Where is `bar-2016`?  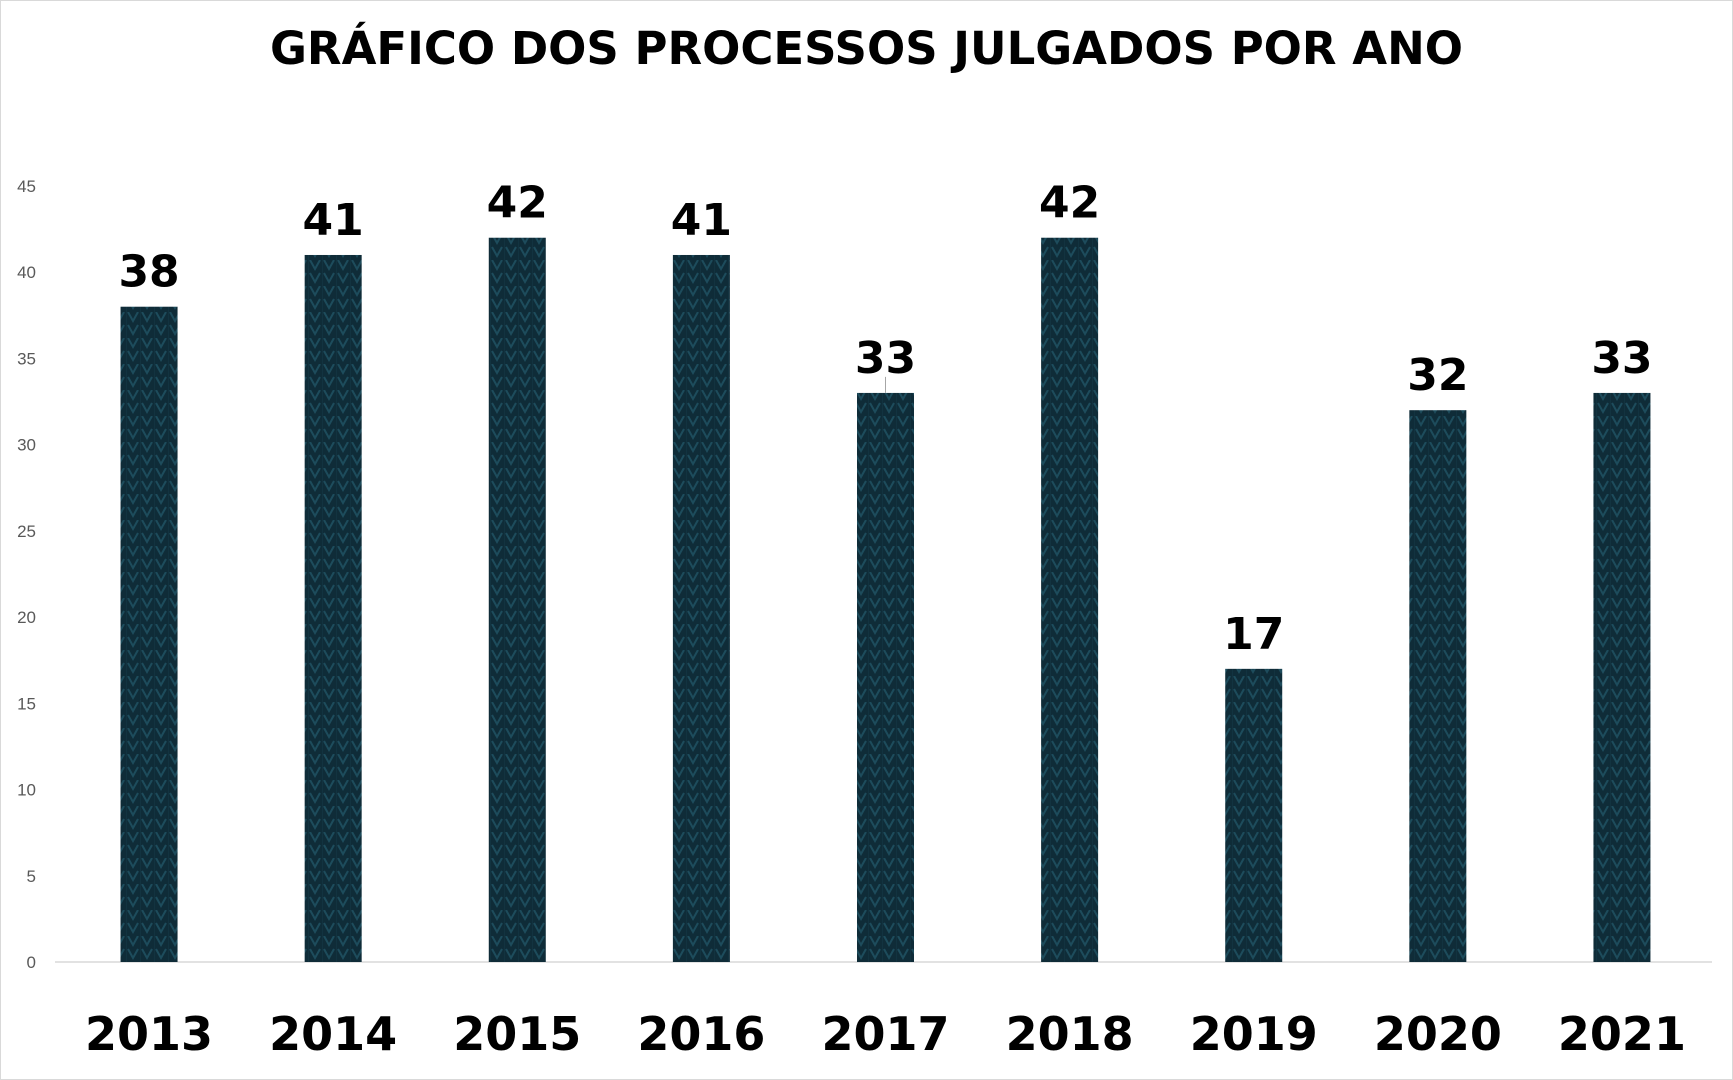 bar-2016 is located at coordinates (701, 608).